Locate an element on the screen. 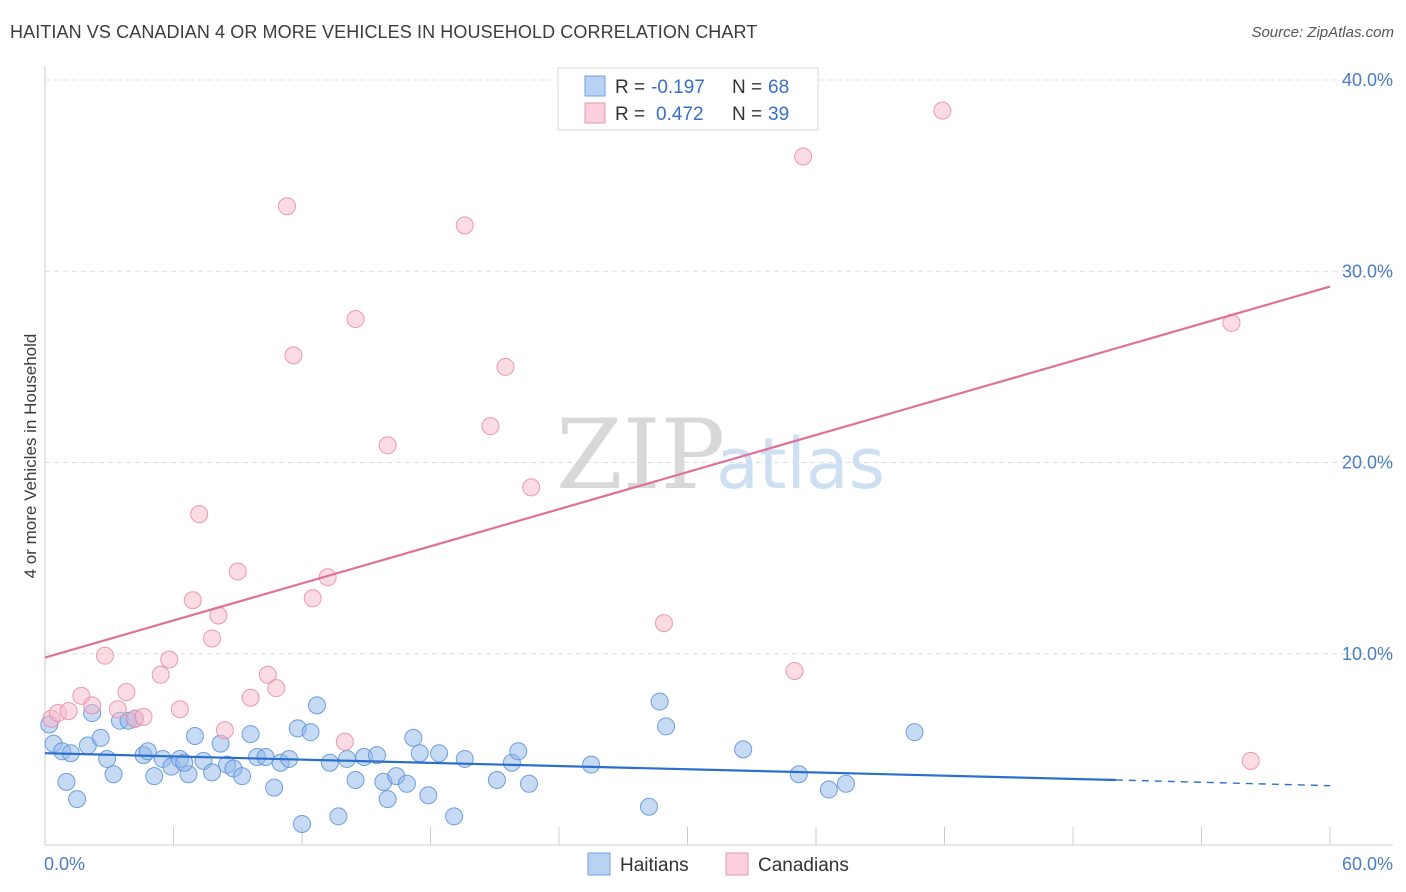 The height and width of the screenshot is (892, 1406). series-label-canadians: Canadians is located at coordinates (803, 865).